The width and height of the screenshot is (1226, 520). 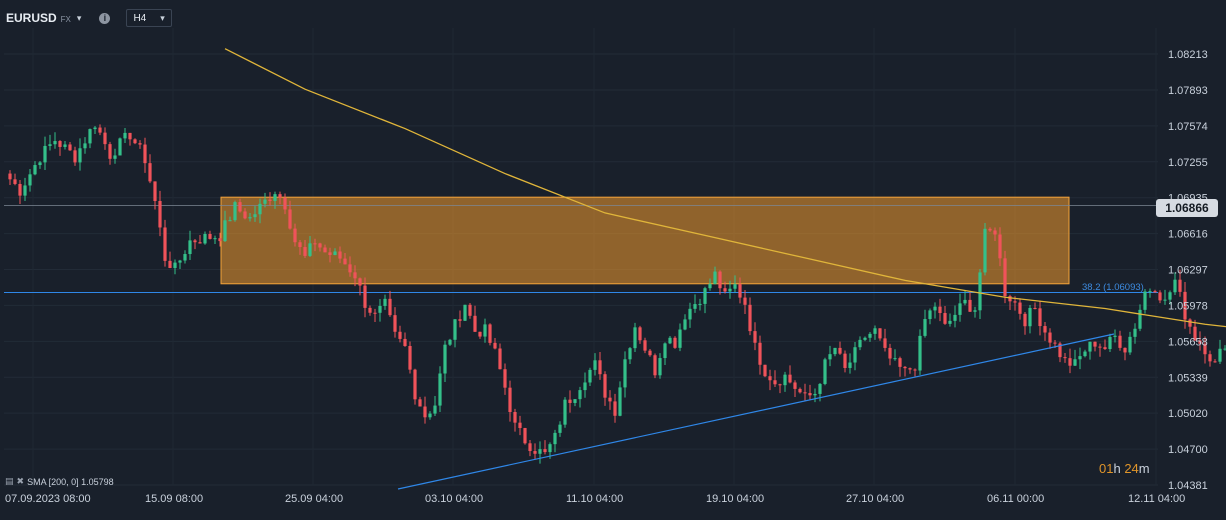 I want to click on indicator-legend: ▤ ✖ SMA [200, 0] 1.05798, so click(x=59, y=481).